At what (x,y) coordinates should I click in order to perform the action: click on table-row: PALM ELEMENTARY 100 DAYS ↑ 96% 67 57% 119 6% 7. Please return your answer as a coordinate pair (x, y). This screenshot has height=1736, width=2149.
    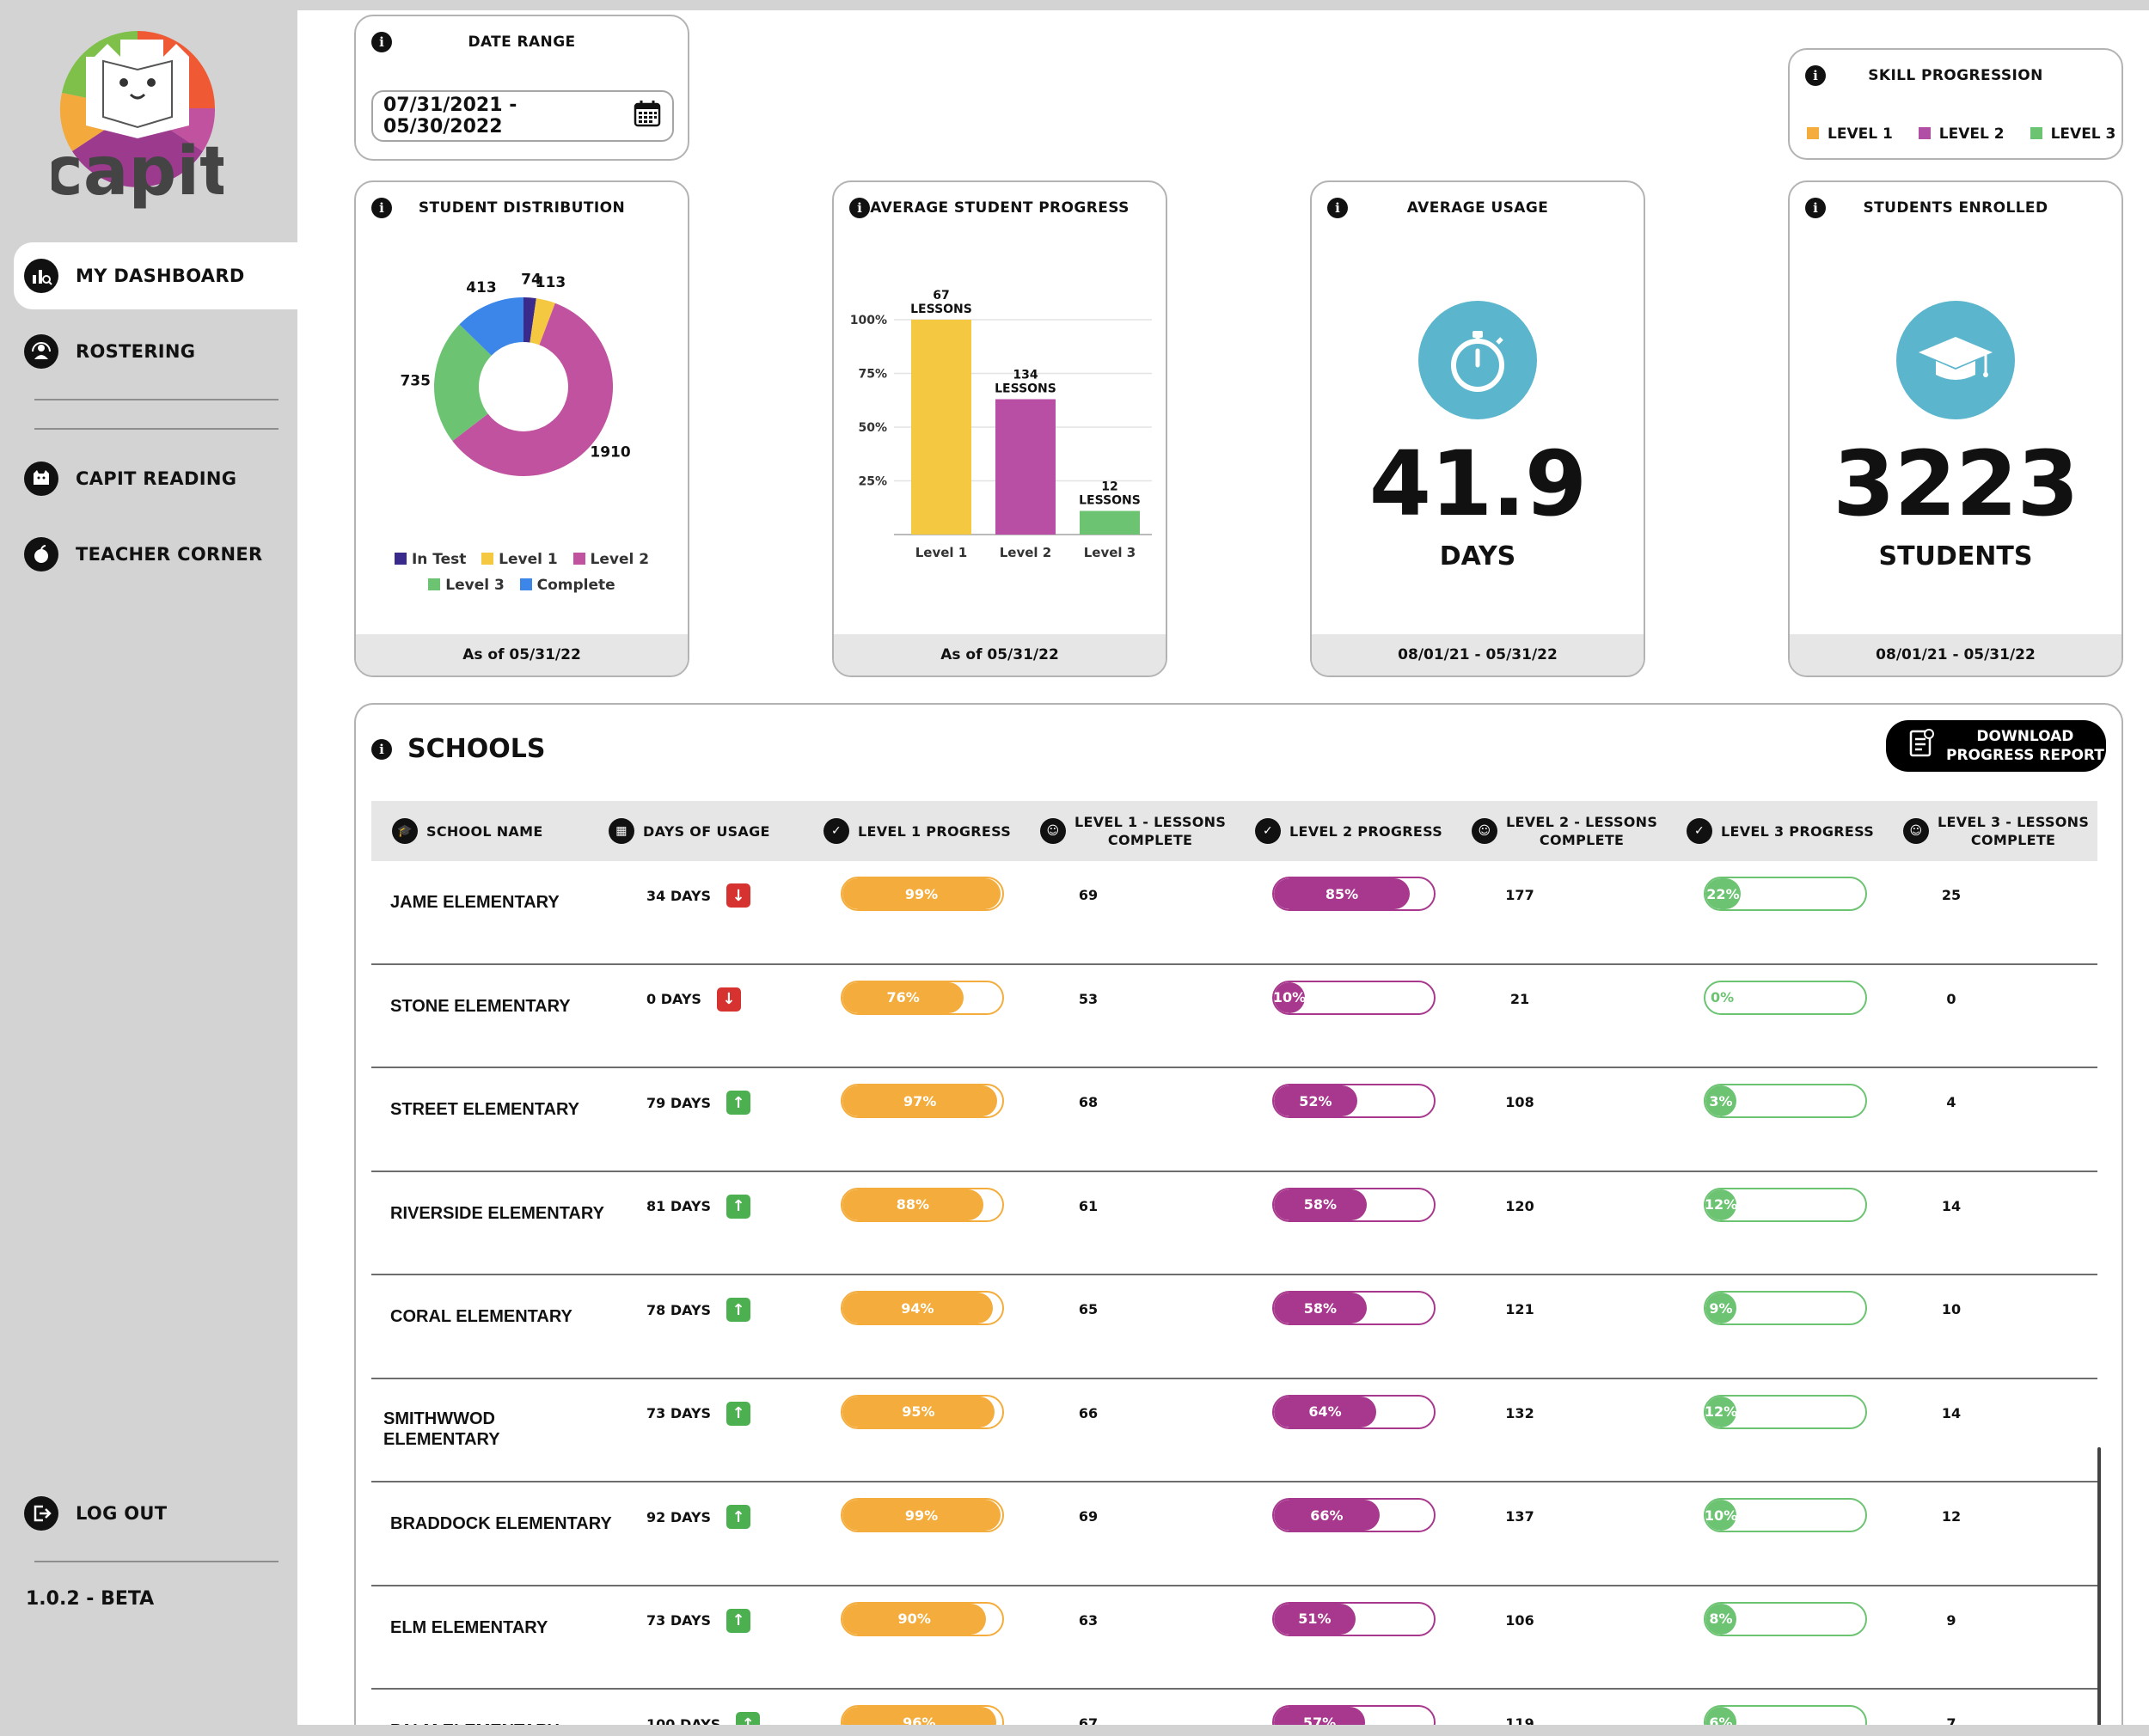
    Looking at the image, I should click on (1234, 1707).